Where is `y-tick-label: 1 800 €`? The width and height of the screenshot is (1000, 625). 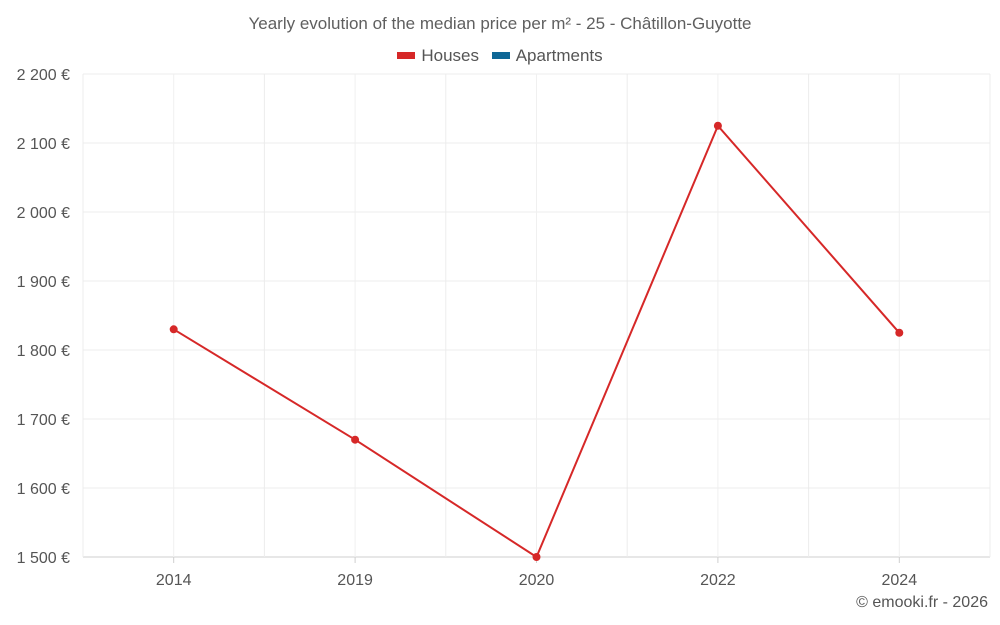
y-tick-label: 1 800 € is located at coordinates (43, 351).